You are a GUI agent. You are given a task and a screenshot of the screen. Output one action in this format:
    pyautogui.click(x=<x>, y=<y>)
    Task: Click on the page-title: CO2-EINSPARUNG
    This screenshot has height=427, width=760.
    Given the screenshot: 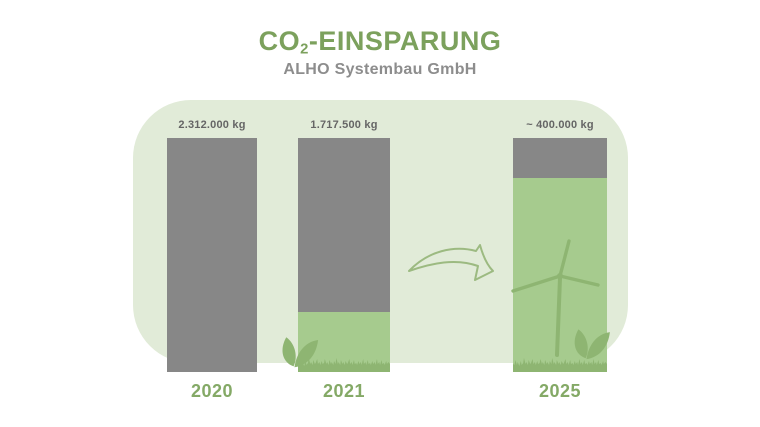 What is the action you would take?
    pyautogui.click(x=380, y=42)
    